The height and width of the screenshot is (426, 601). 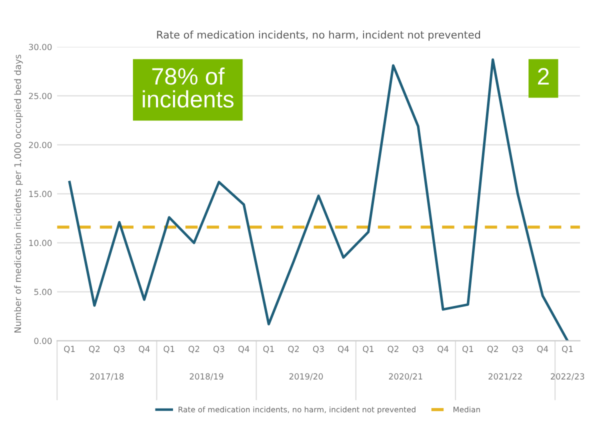 What do you see at coordinates (107, 376) in the screenshot?
I see `text: 2017/18` at bounding box center [107, 376].